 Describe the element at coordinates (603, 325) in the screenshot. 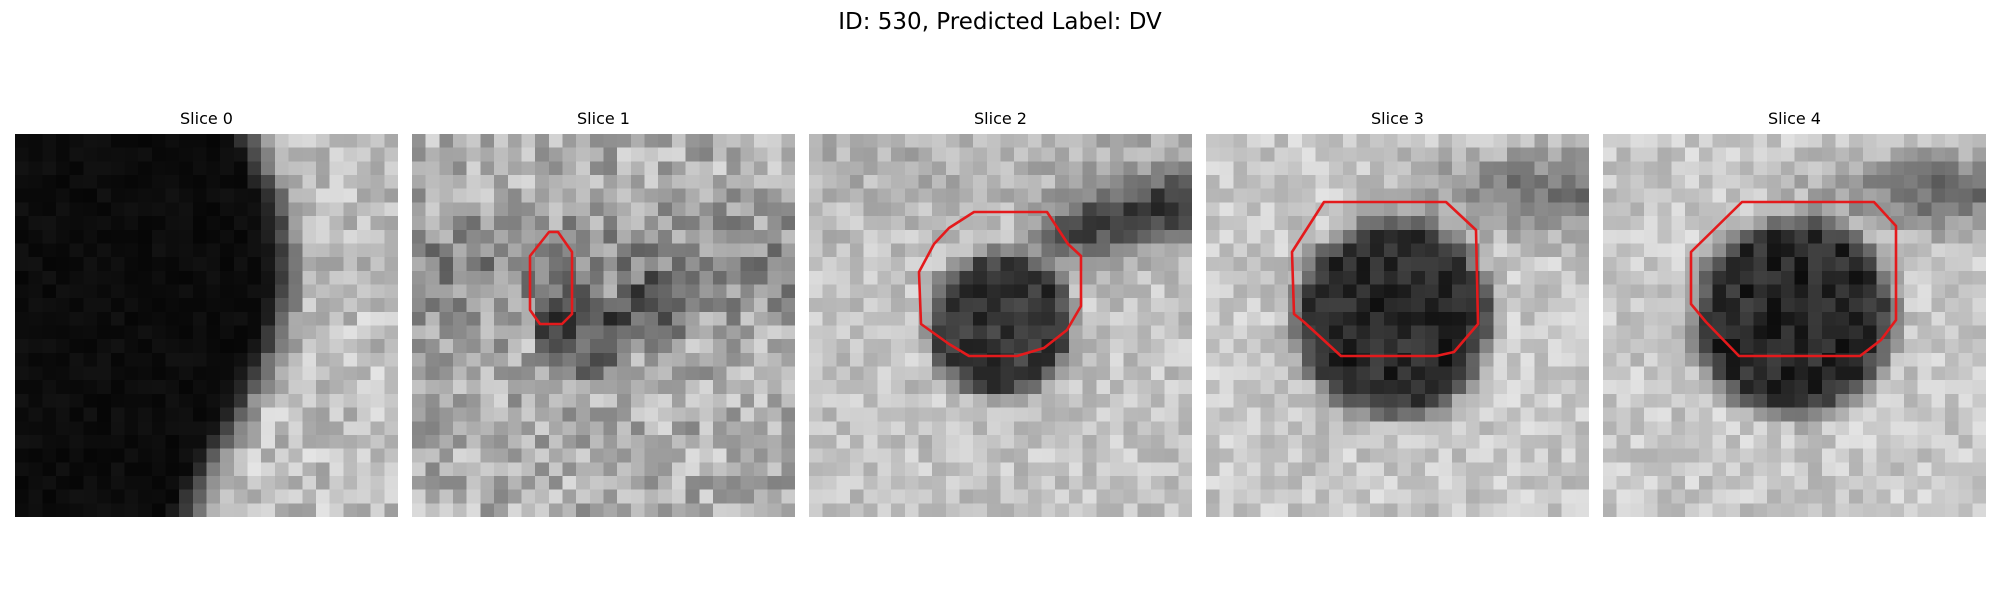

I see `slice-1-image` at that location.